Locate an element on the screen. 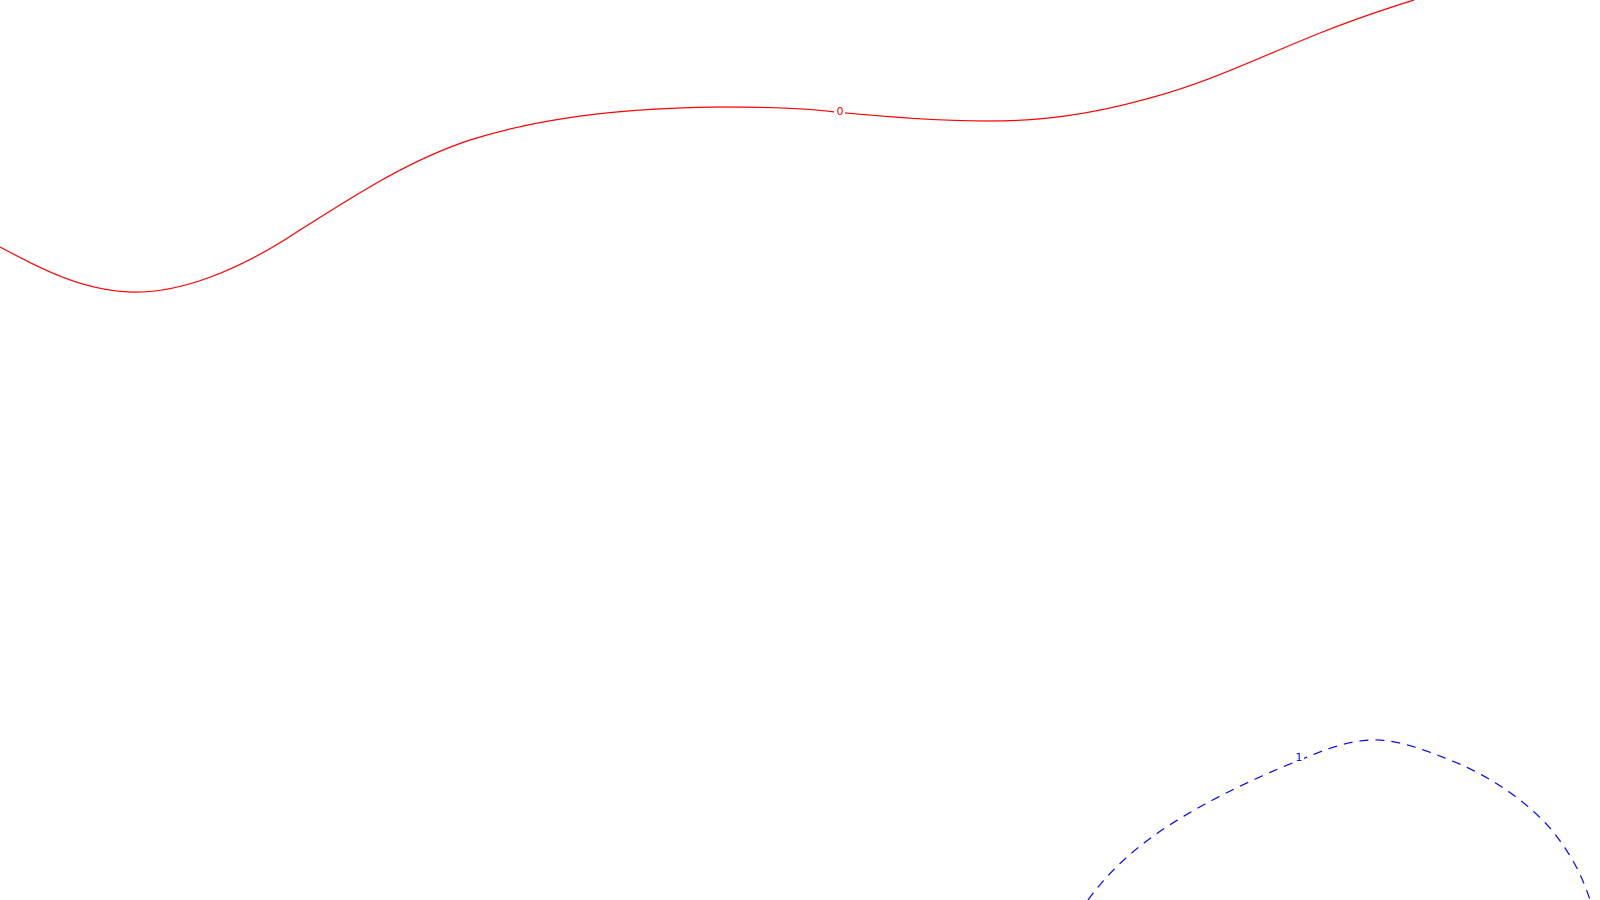 The width and height of the screenshot is (1600, 900). contour-label-1: 1 is located at coordinates (1299, 757).